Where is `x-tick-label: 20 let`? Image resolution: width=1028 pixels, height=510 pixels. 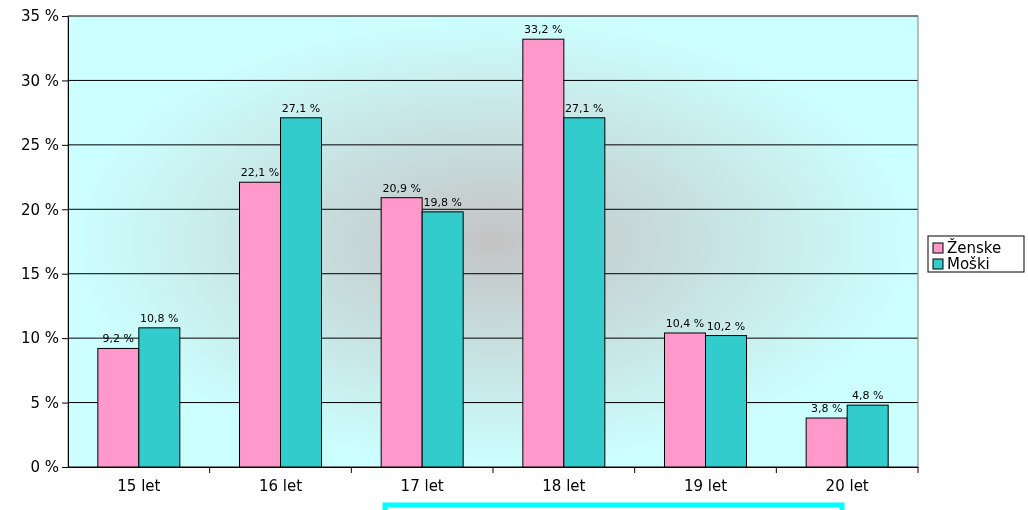
x-tick-label: 20 let is located at coordinates (847, 486).